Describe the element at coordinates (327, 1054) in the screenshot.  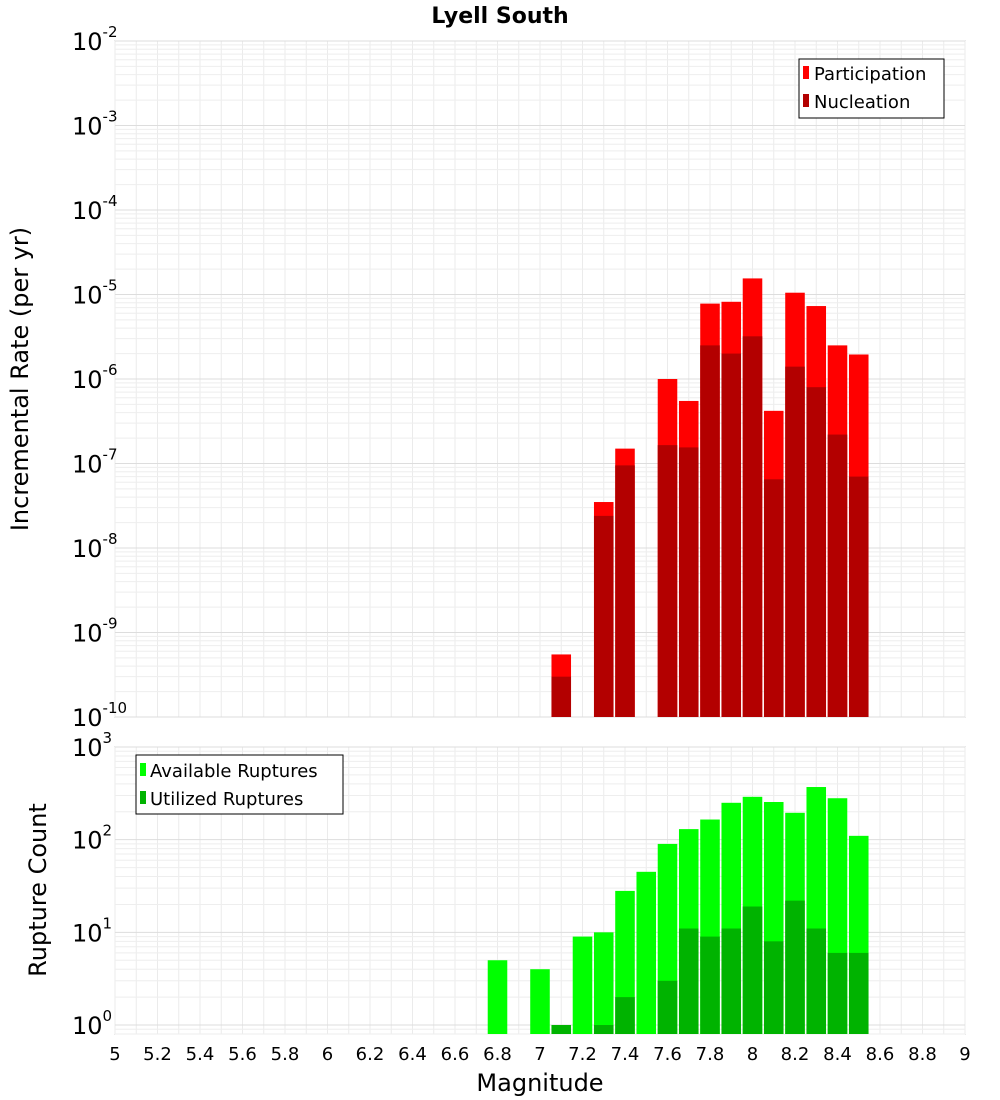
I see `x-tick-label: 6` at that location.